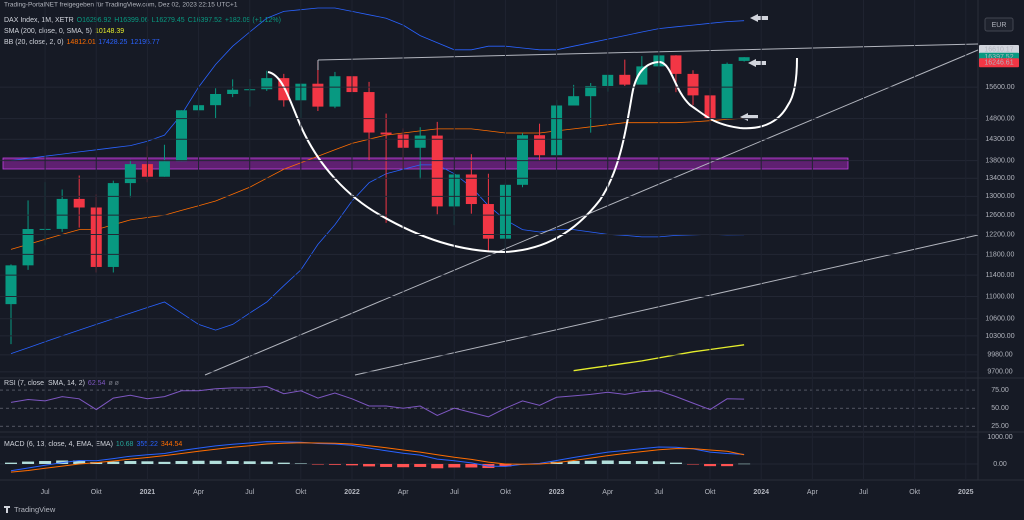 This screenshot has width=1024, height=520. Describe the element at coordinates (377, 456) in the screenshot. I see `macd-line` at that location.